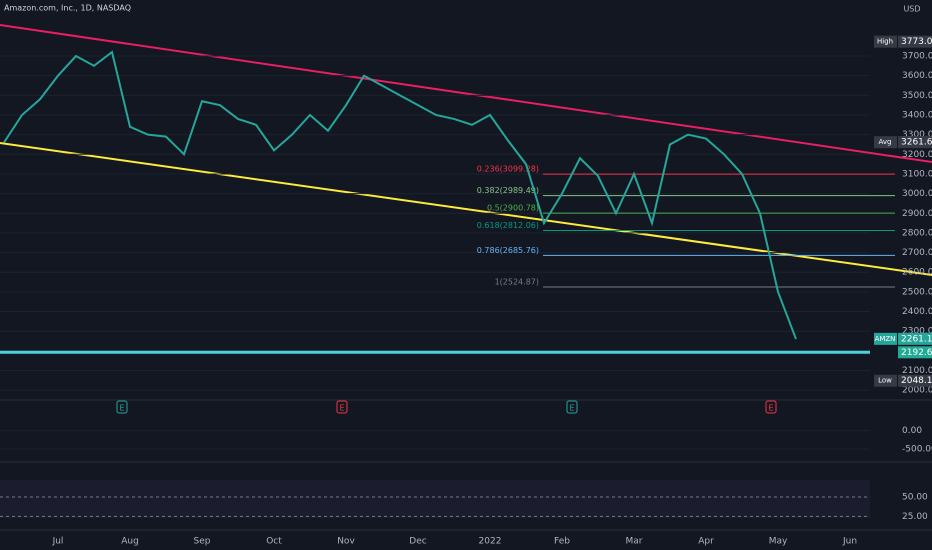 This screenshot has height=550, width=932. What do you see at coordinates (917, 135) in the screenshot?
I see `y-tick-label: 3300.00` at bounding box center [917, 135].